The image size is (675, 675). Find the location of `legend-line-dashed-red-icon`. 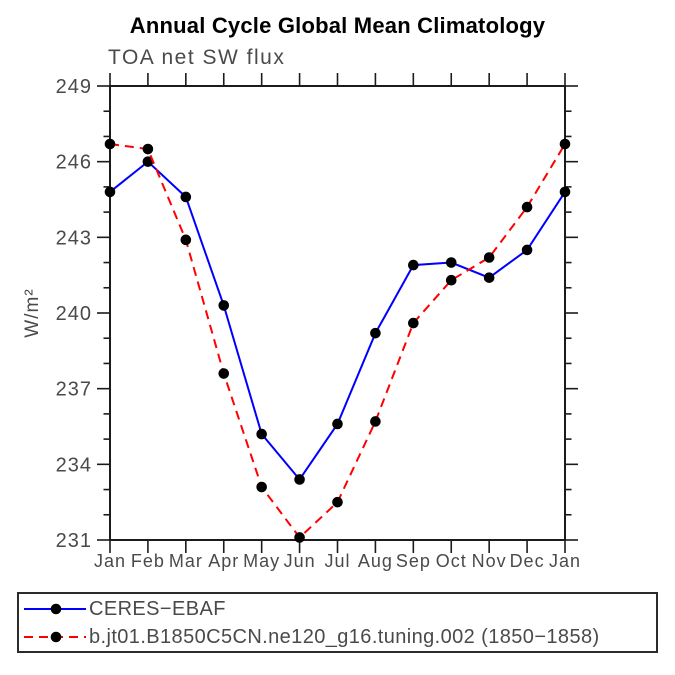

legend-line-dashed-red-icon is located at coordinates (55, 636).